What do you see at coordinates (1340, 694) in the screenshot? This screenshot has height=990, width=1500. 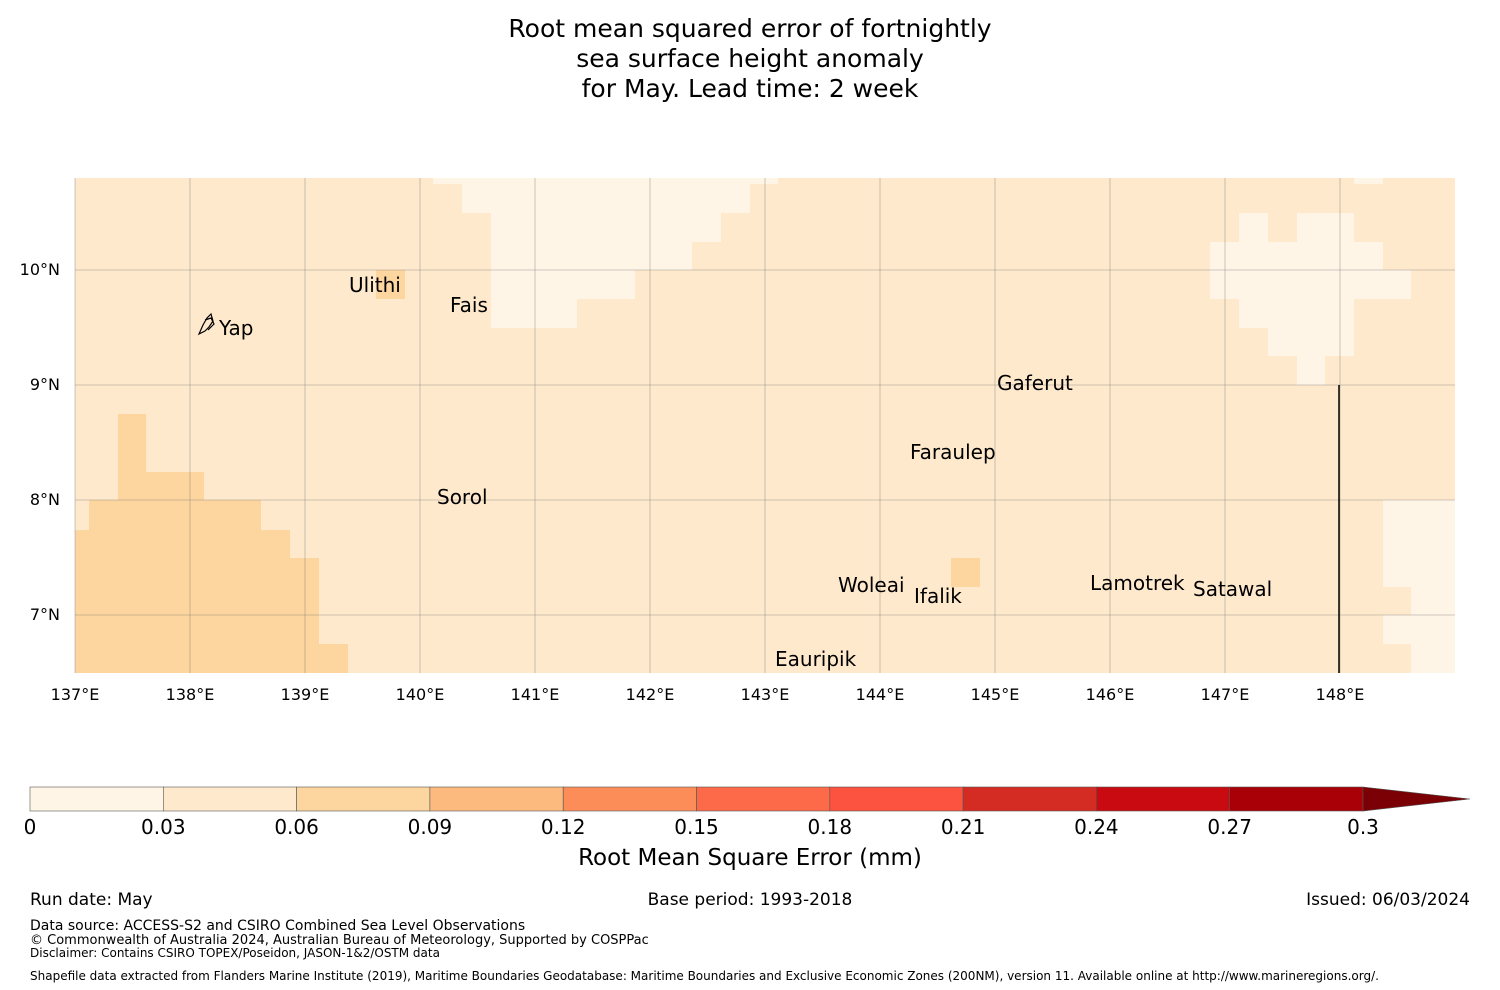 I see `lon-label-148e: 148°E` at bounding box center [1340, 694].